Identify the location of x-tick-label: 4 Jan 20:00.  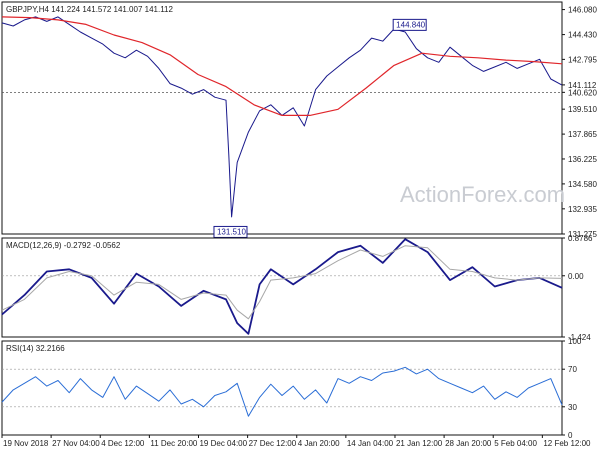
(319, 443).